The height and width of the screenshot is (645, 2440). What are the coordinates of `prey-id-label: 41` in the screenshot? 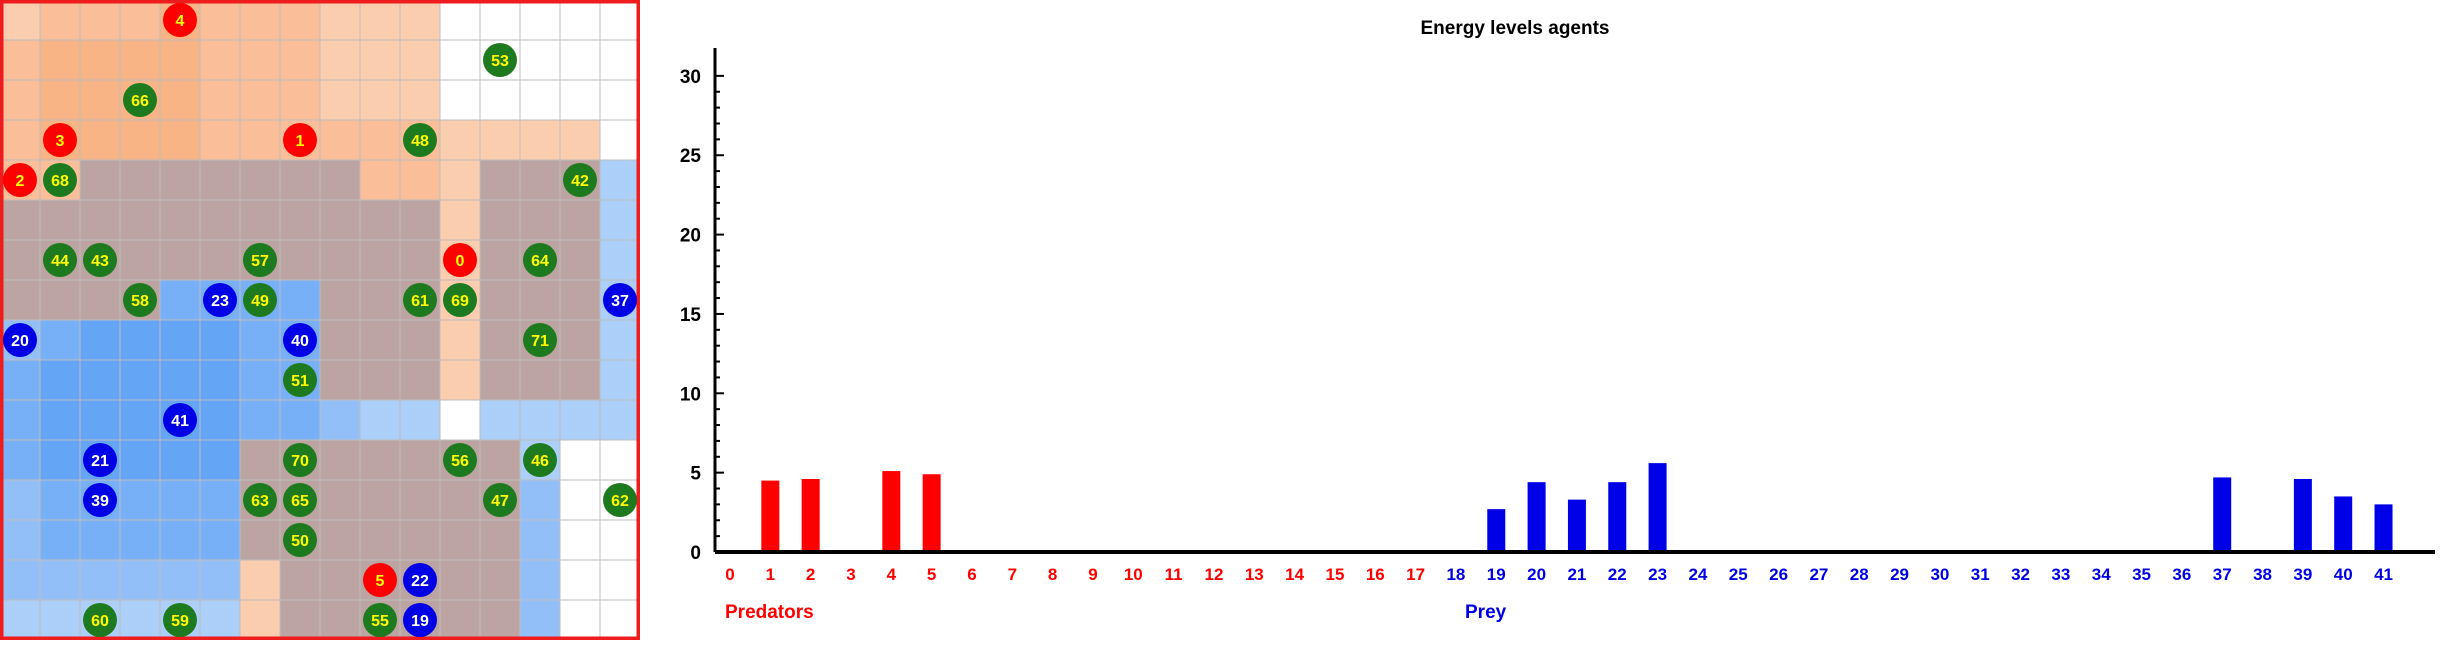 It's located at (180, 421).